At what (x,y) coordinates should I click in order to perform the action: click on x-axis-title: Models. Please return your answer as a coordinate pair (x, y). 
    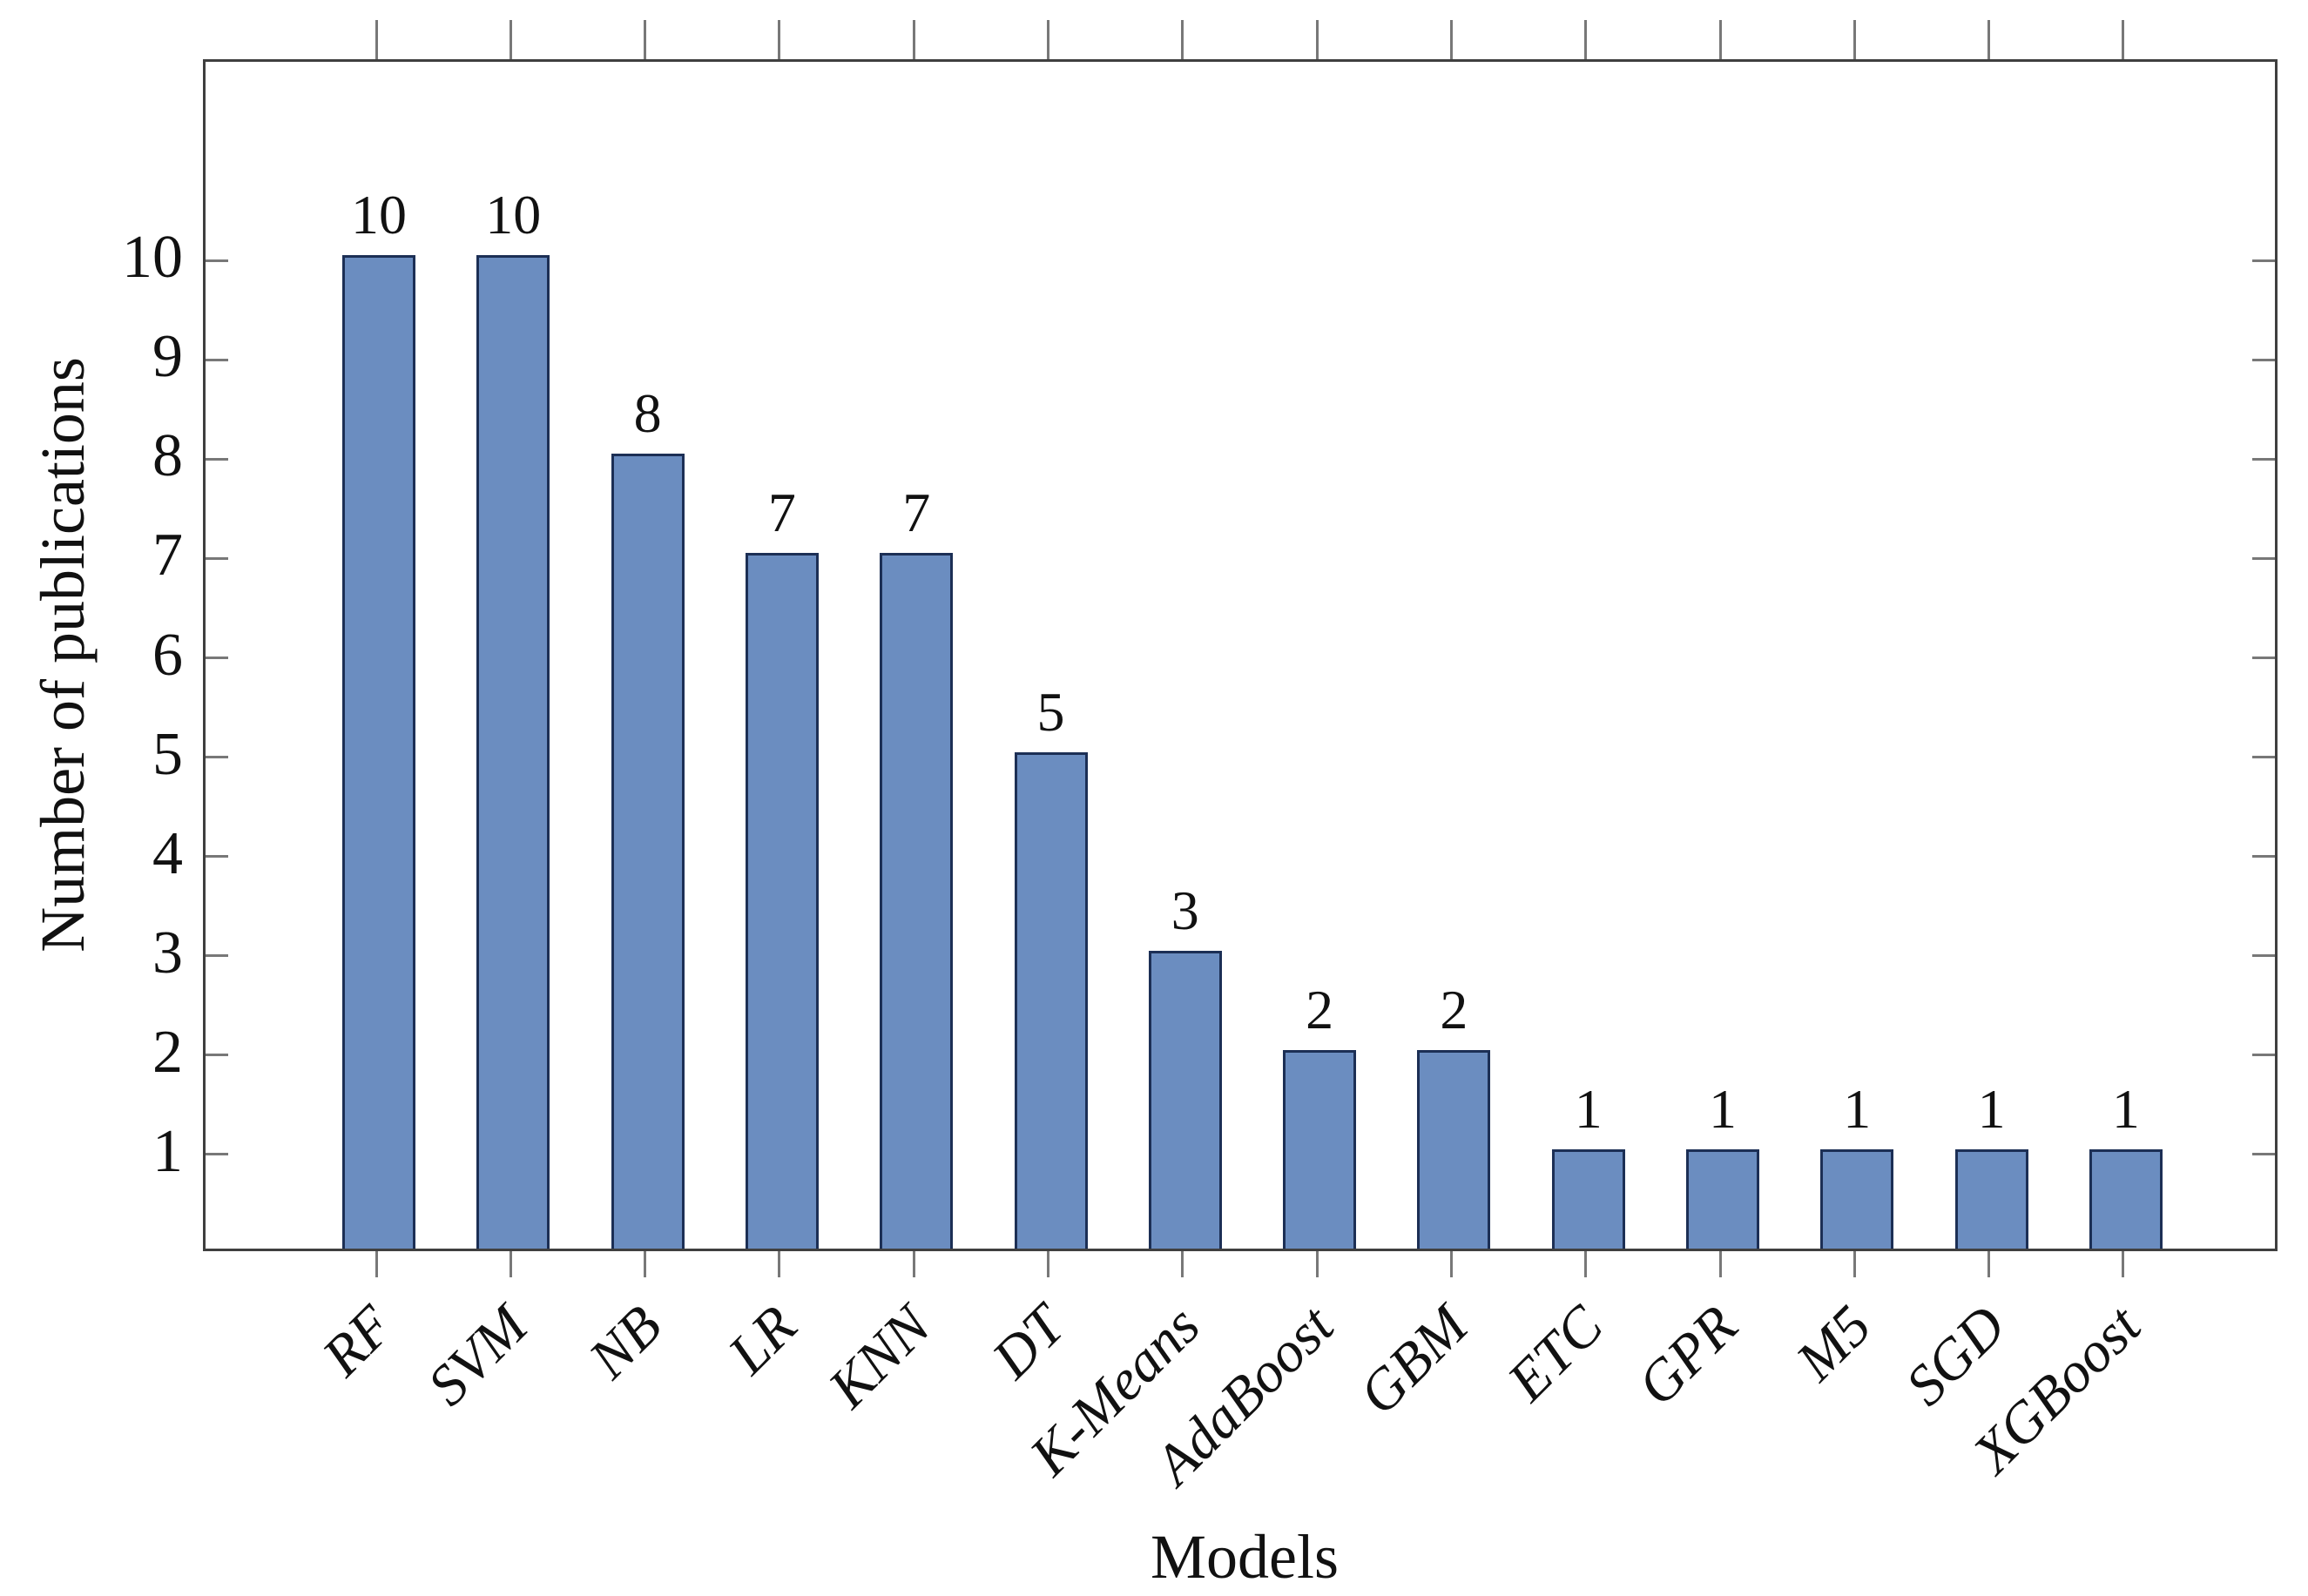
    Looking at the image, I should click on (1245, 1557).